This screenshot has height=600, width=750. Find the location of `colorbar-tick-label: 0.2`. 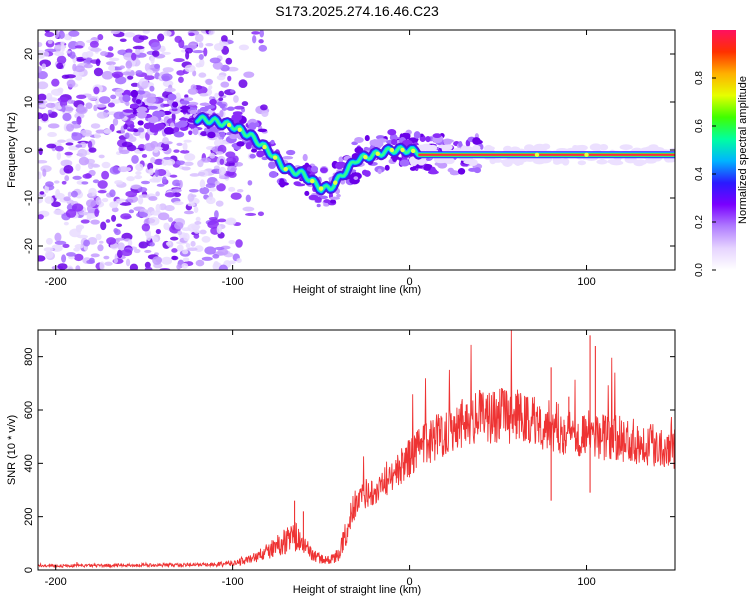

colorbar-tick-label: 0.2 is located at coordinates (699, 222).